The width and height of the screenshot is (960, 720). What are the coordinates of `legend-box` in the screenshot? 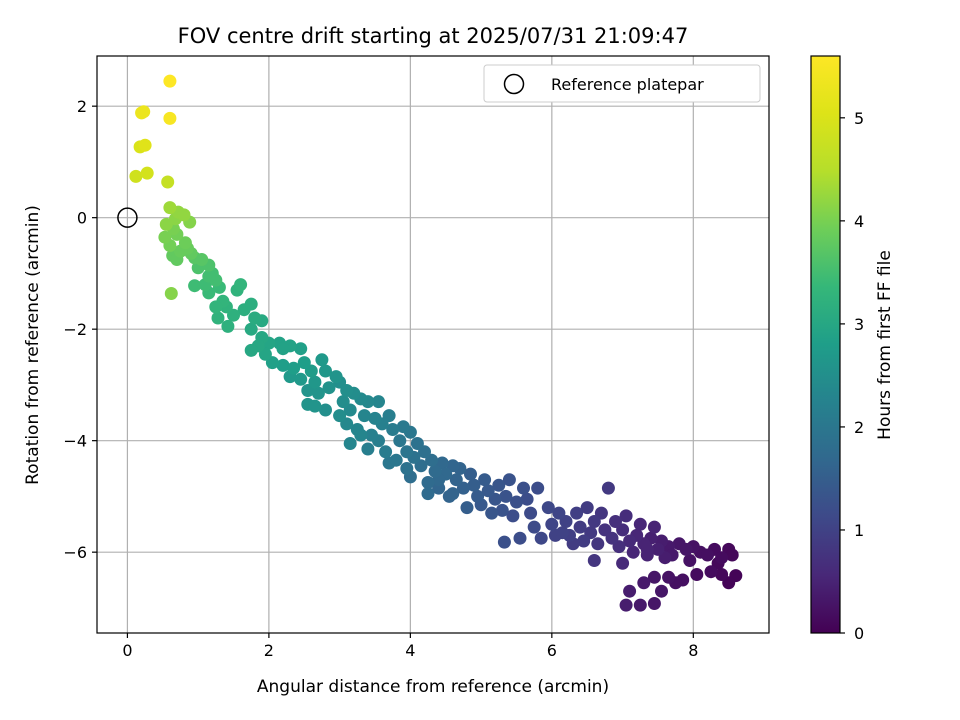 It's located at (622, 83).